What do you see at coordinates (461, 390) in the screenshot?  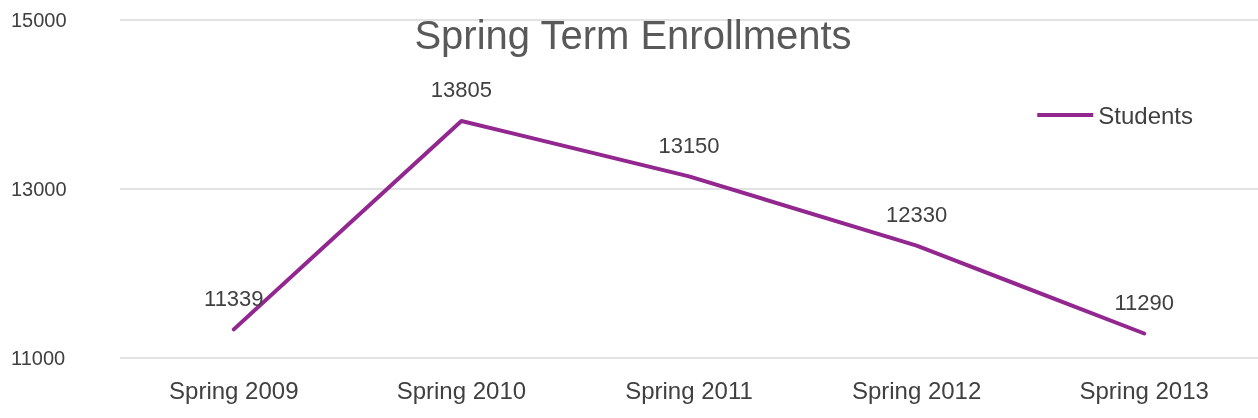 I see `x-tick-label: Spring 2010` at bounding box center [461, 390].